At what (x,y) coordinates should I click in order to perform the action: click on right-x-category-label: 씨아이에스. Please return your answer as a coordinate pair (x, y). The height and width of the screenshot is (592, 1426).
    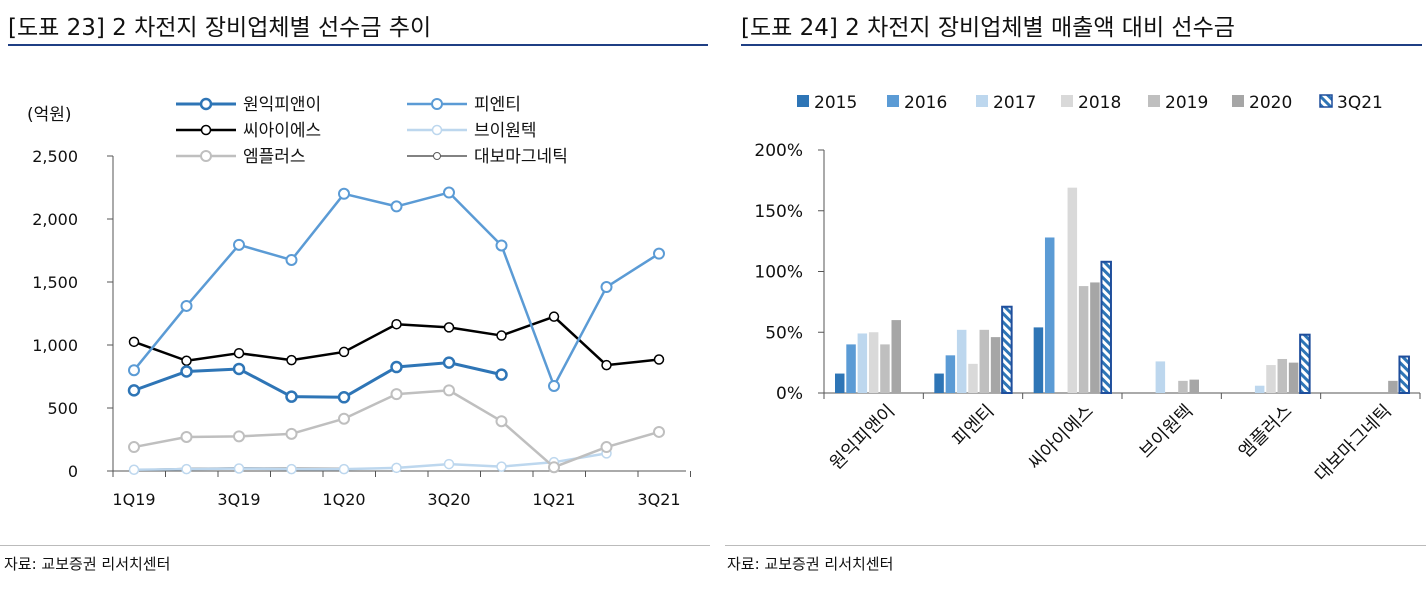
    Looking at the image, I should click on (1060, 437).